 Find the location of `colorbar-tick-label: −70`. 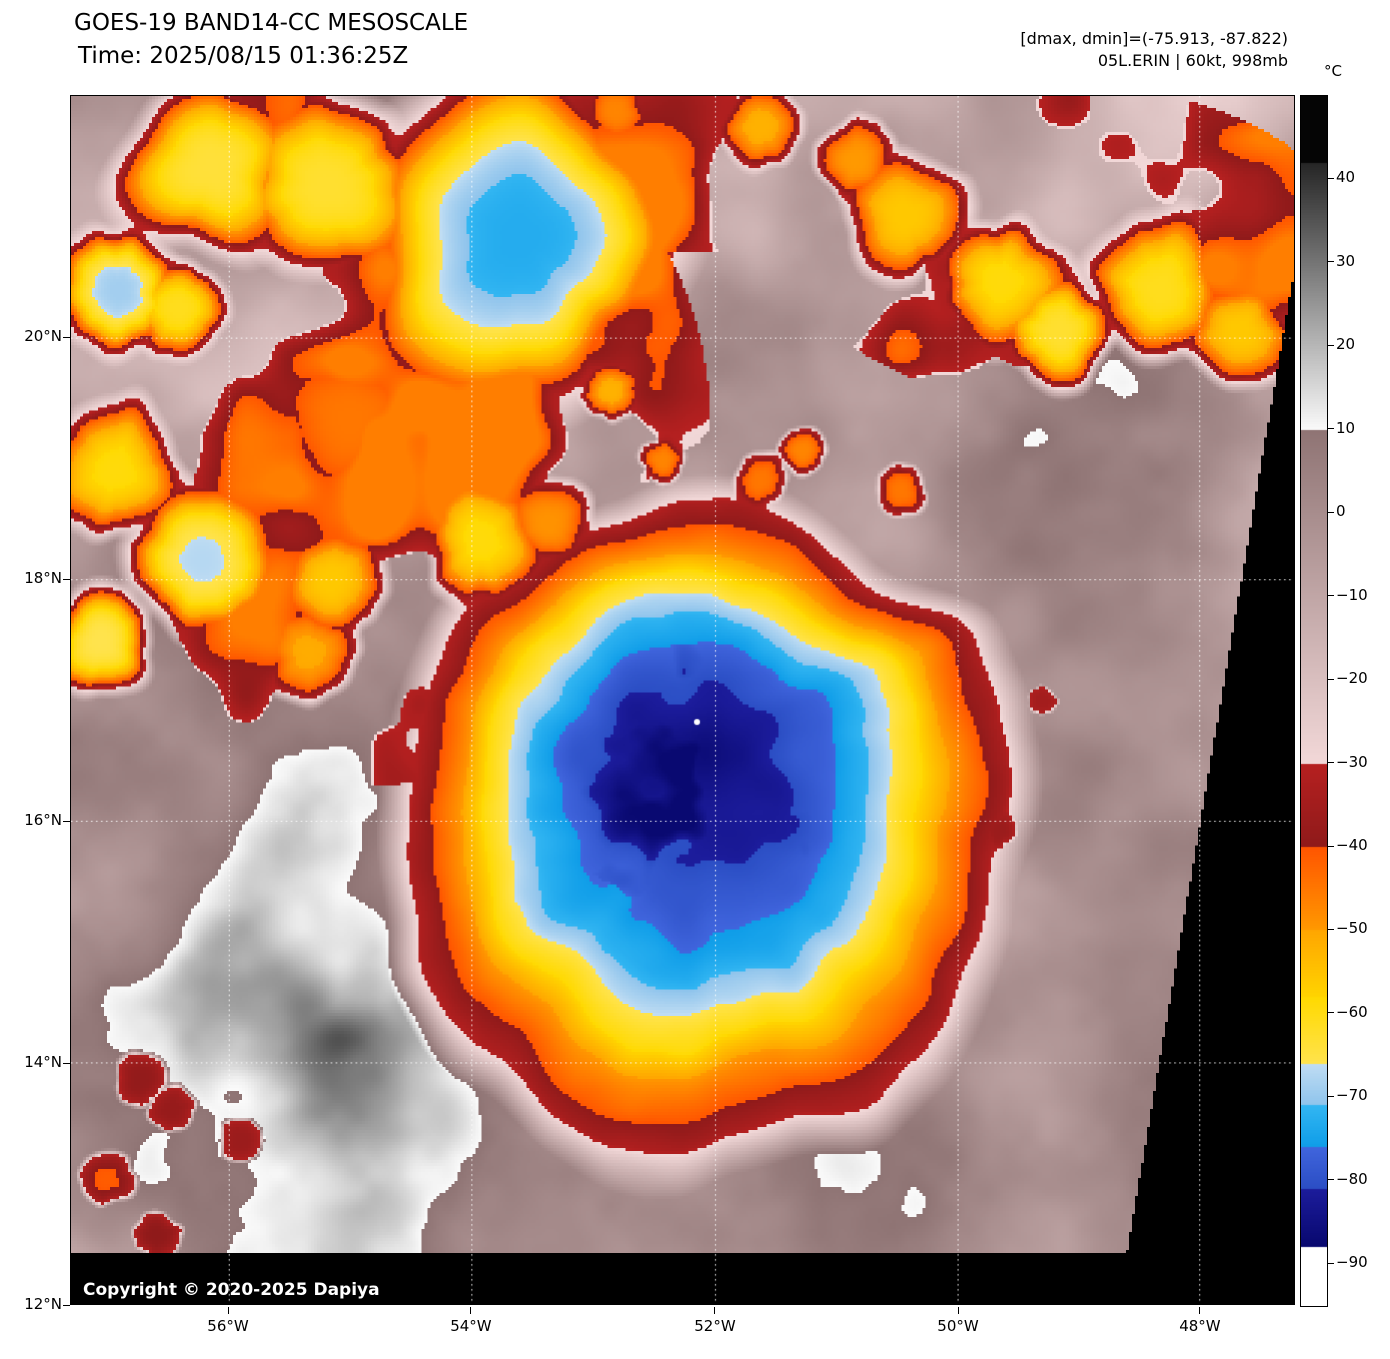

colorbar-tick-label: −70 is located at coordinates (1352, 1095).